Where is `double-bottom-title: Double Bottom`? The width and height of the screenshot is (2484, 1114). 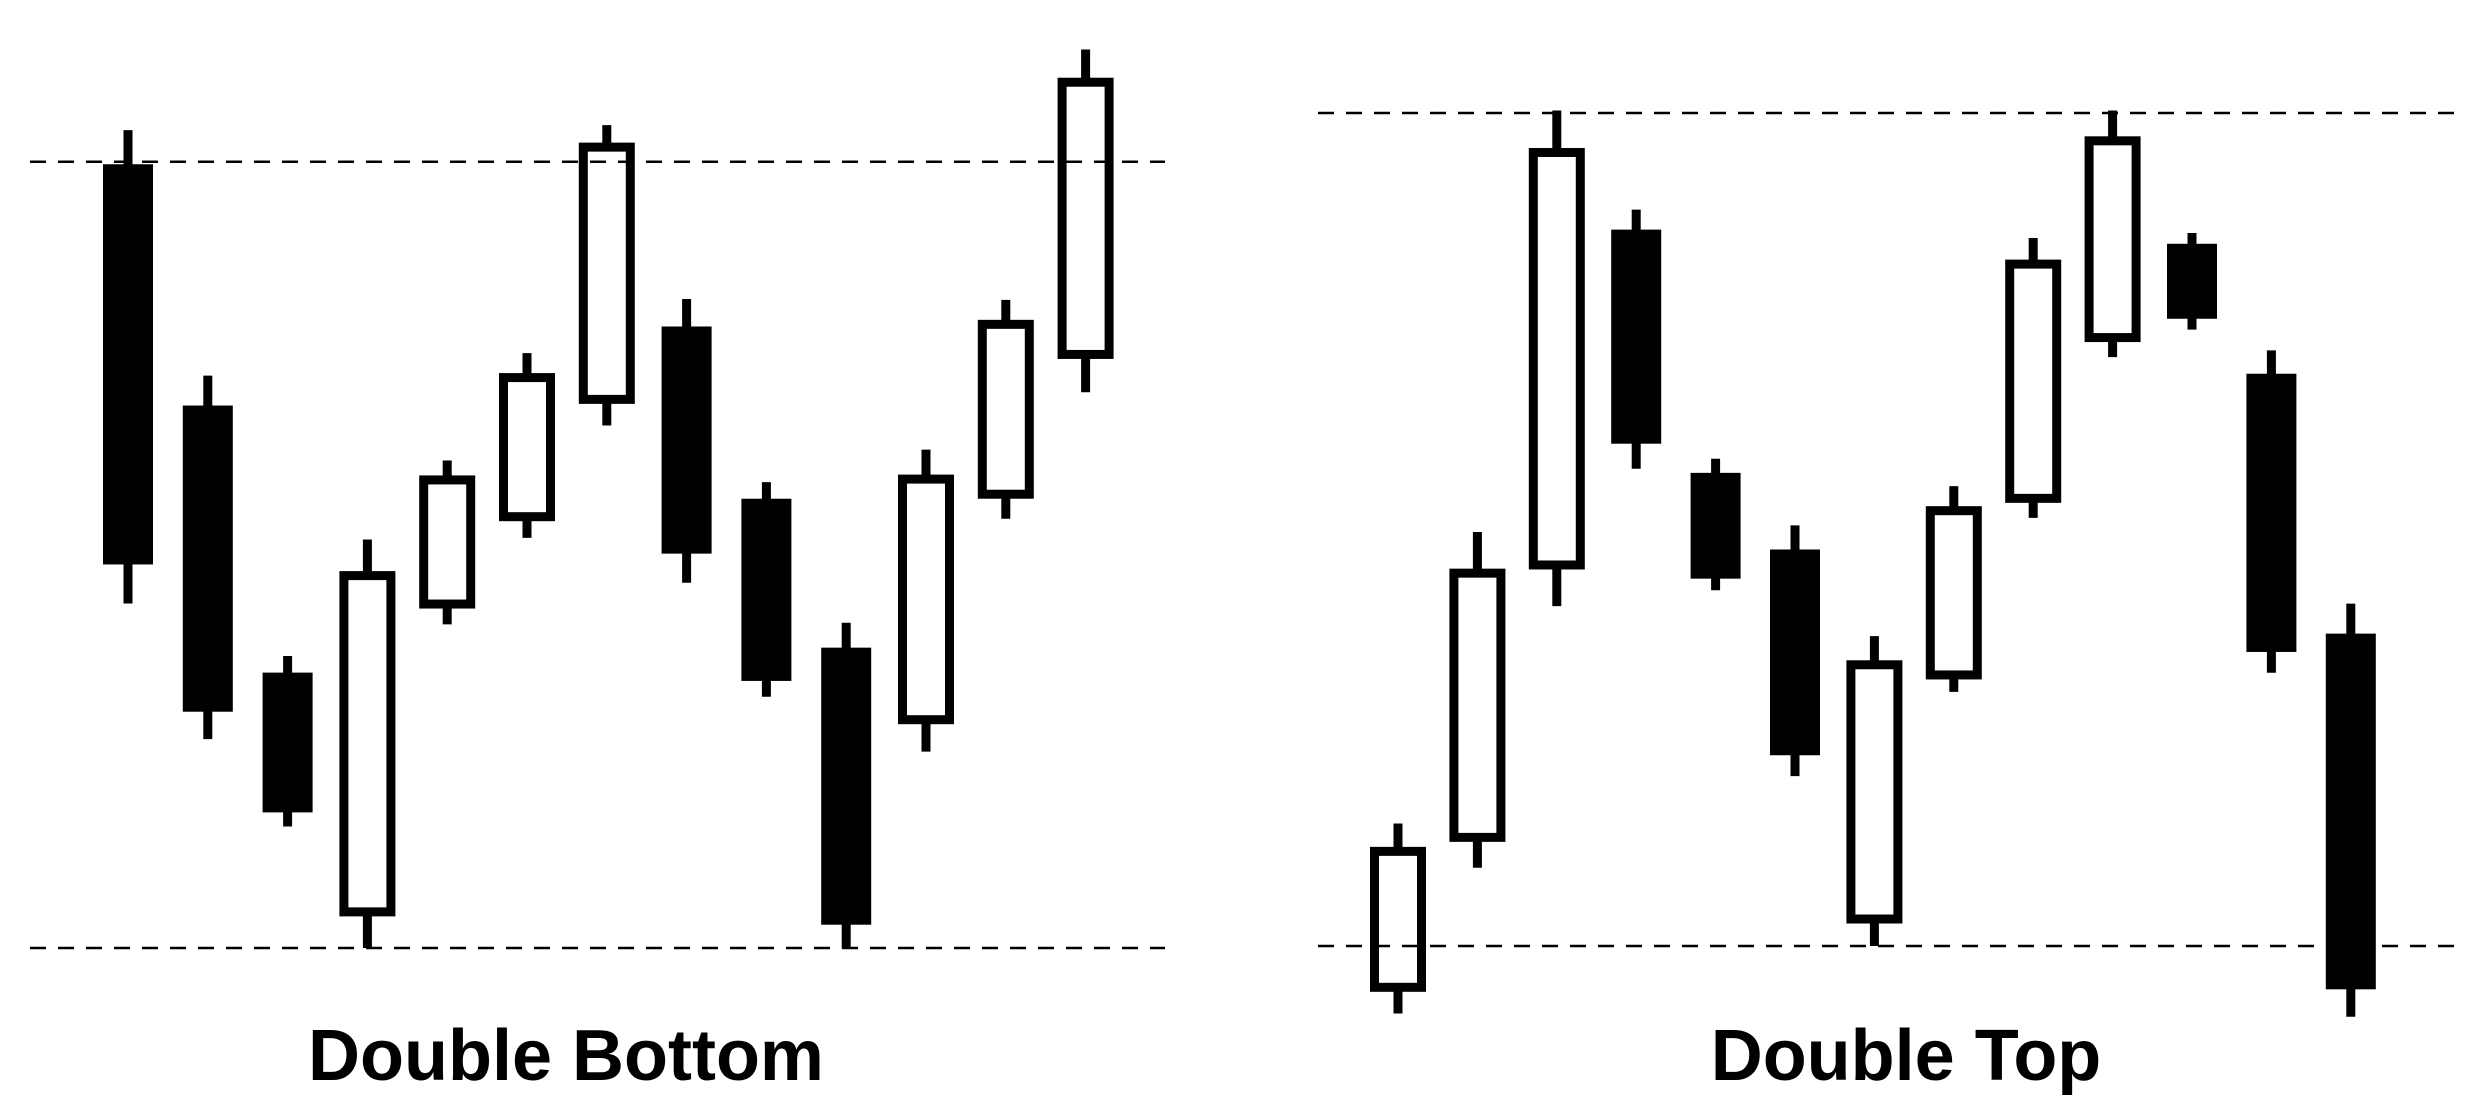 double-bottom-title: Double Bottom is located at coordinates (566, 1056).